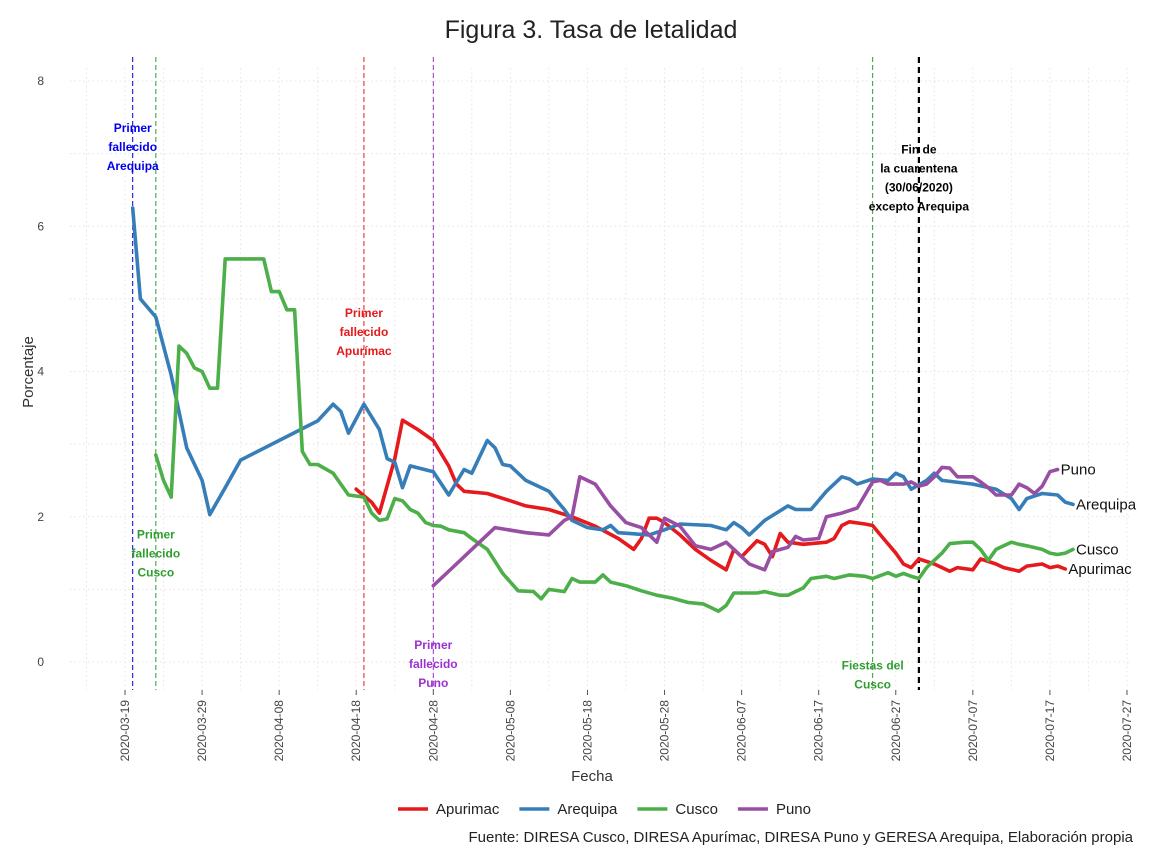  Describe the element at coordinates (665, 731) in the screenshot. I see `x-tick-label: 2020-05-28` at that location.